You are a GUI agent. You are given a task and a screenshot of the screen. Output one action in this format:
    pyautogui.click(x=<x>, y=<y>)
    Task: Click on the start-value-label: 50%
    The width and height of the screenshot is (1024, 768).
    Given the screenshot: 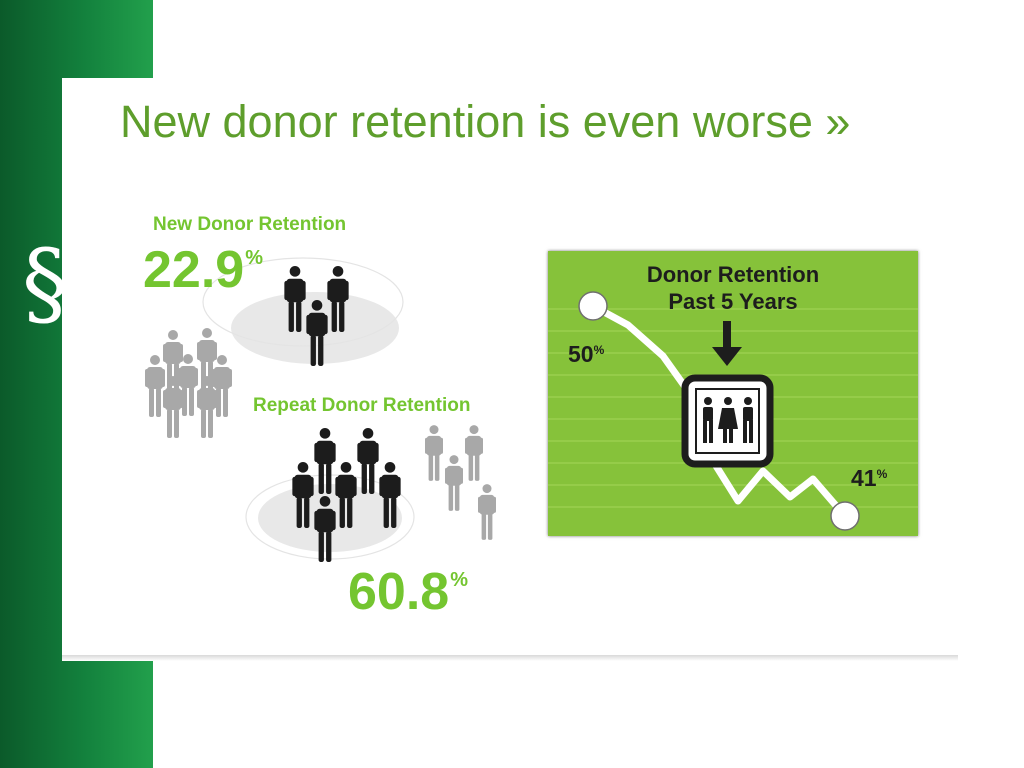 What is the action you would take?
    pyautogui.click(x=586, y=354)
    